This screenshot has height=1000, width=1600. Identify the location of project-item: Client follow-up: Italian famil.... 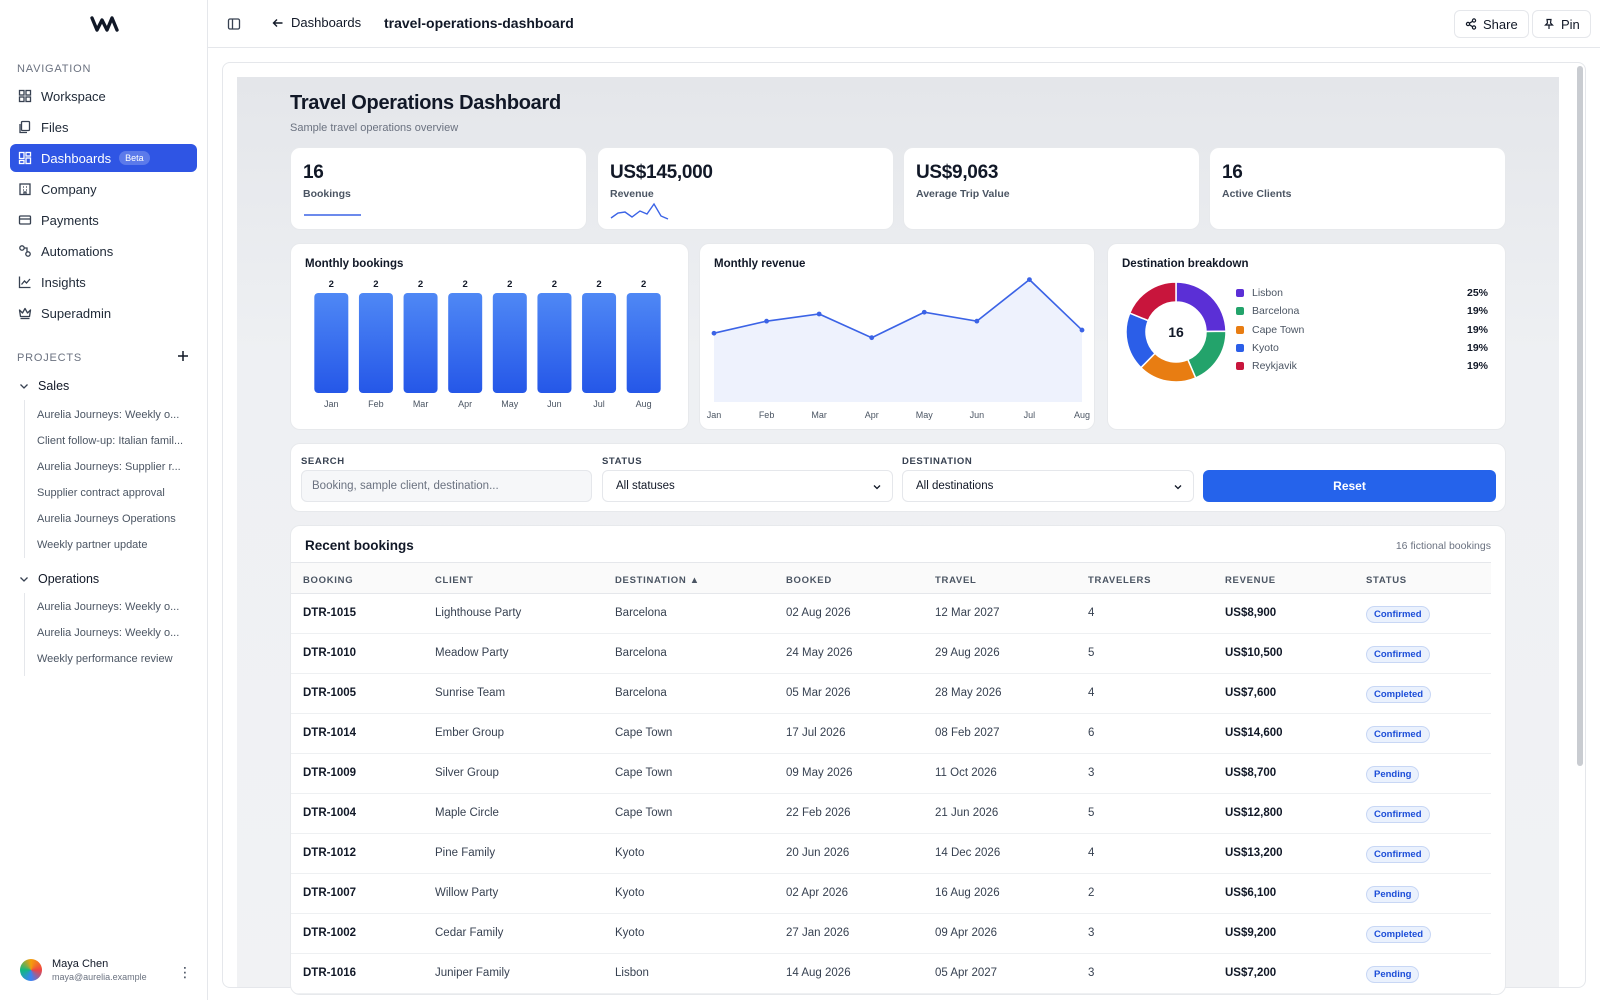
(110, 441).